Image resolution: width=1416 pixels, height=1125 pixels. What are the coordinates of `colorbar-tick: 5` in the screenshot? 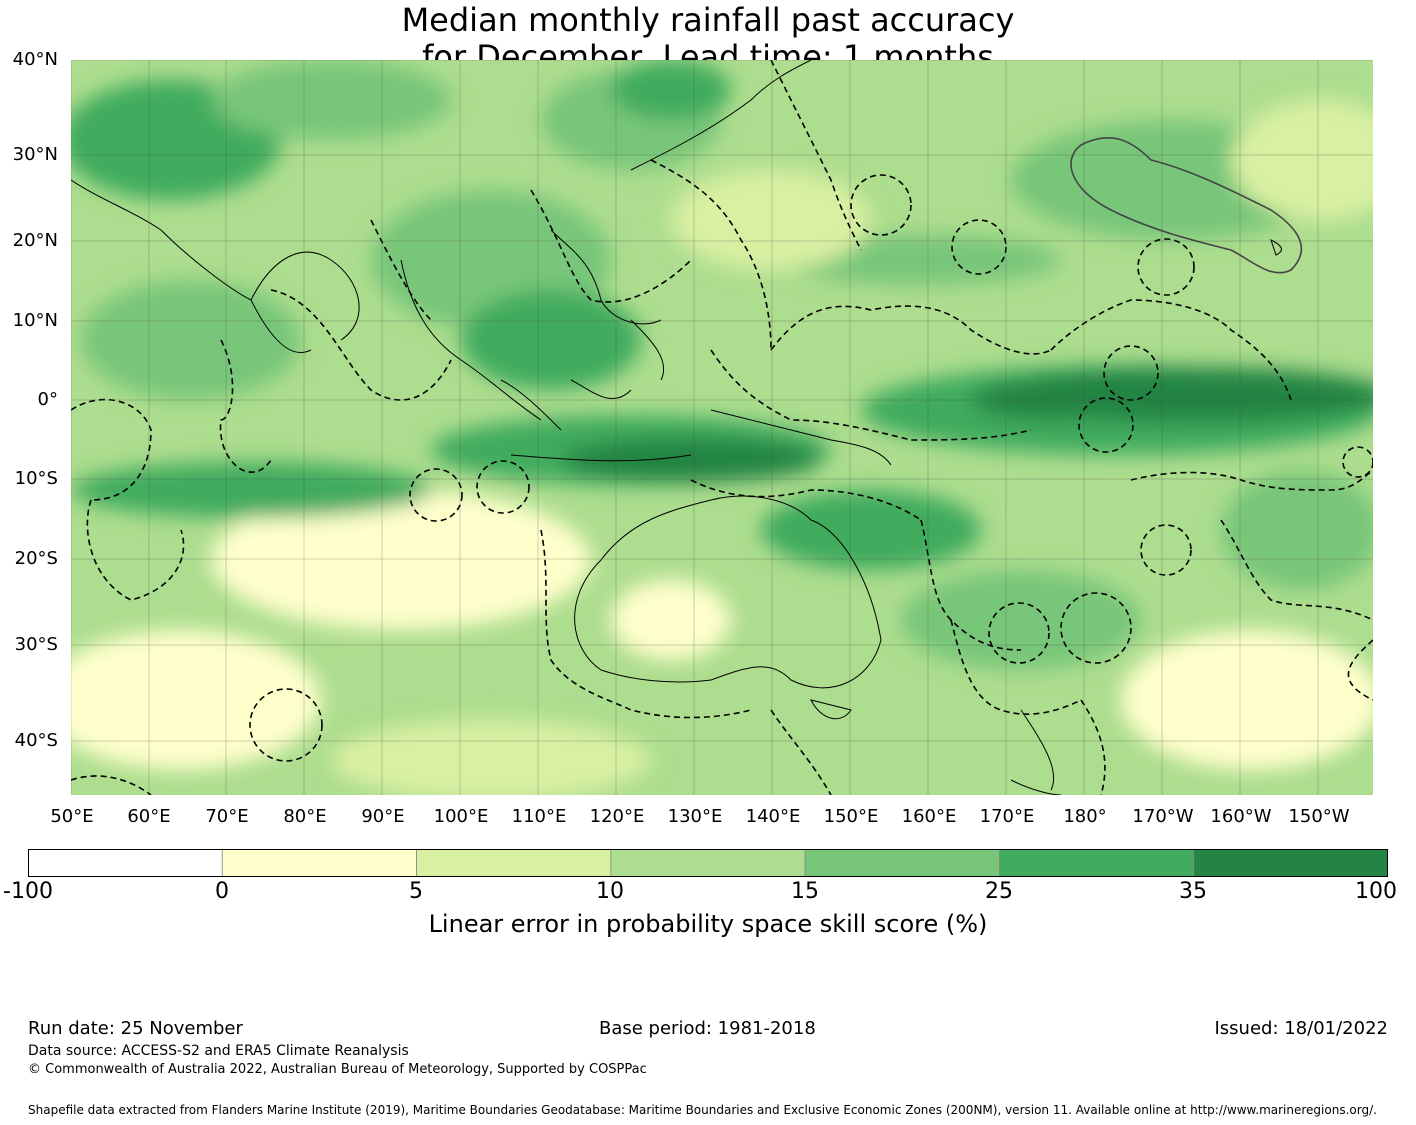 It's located at (416, 891).